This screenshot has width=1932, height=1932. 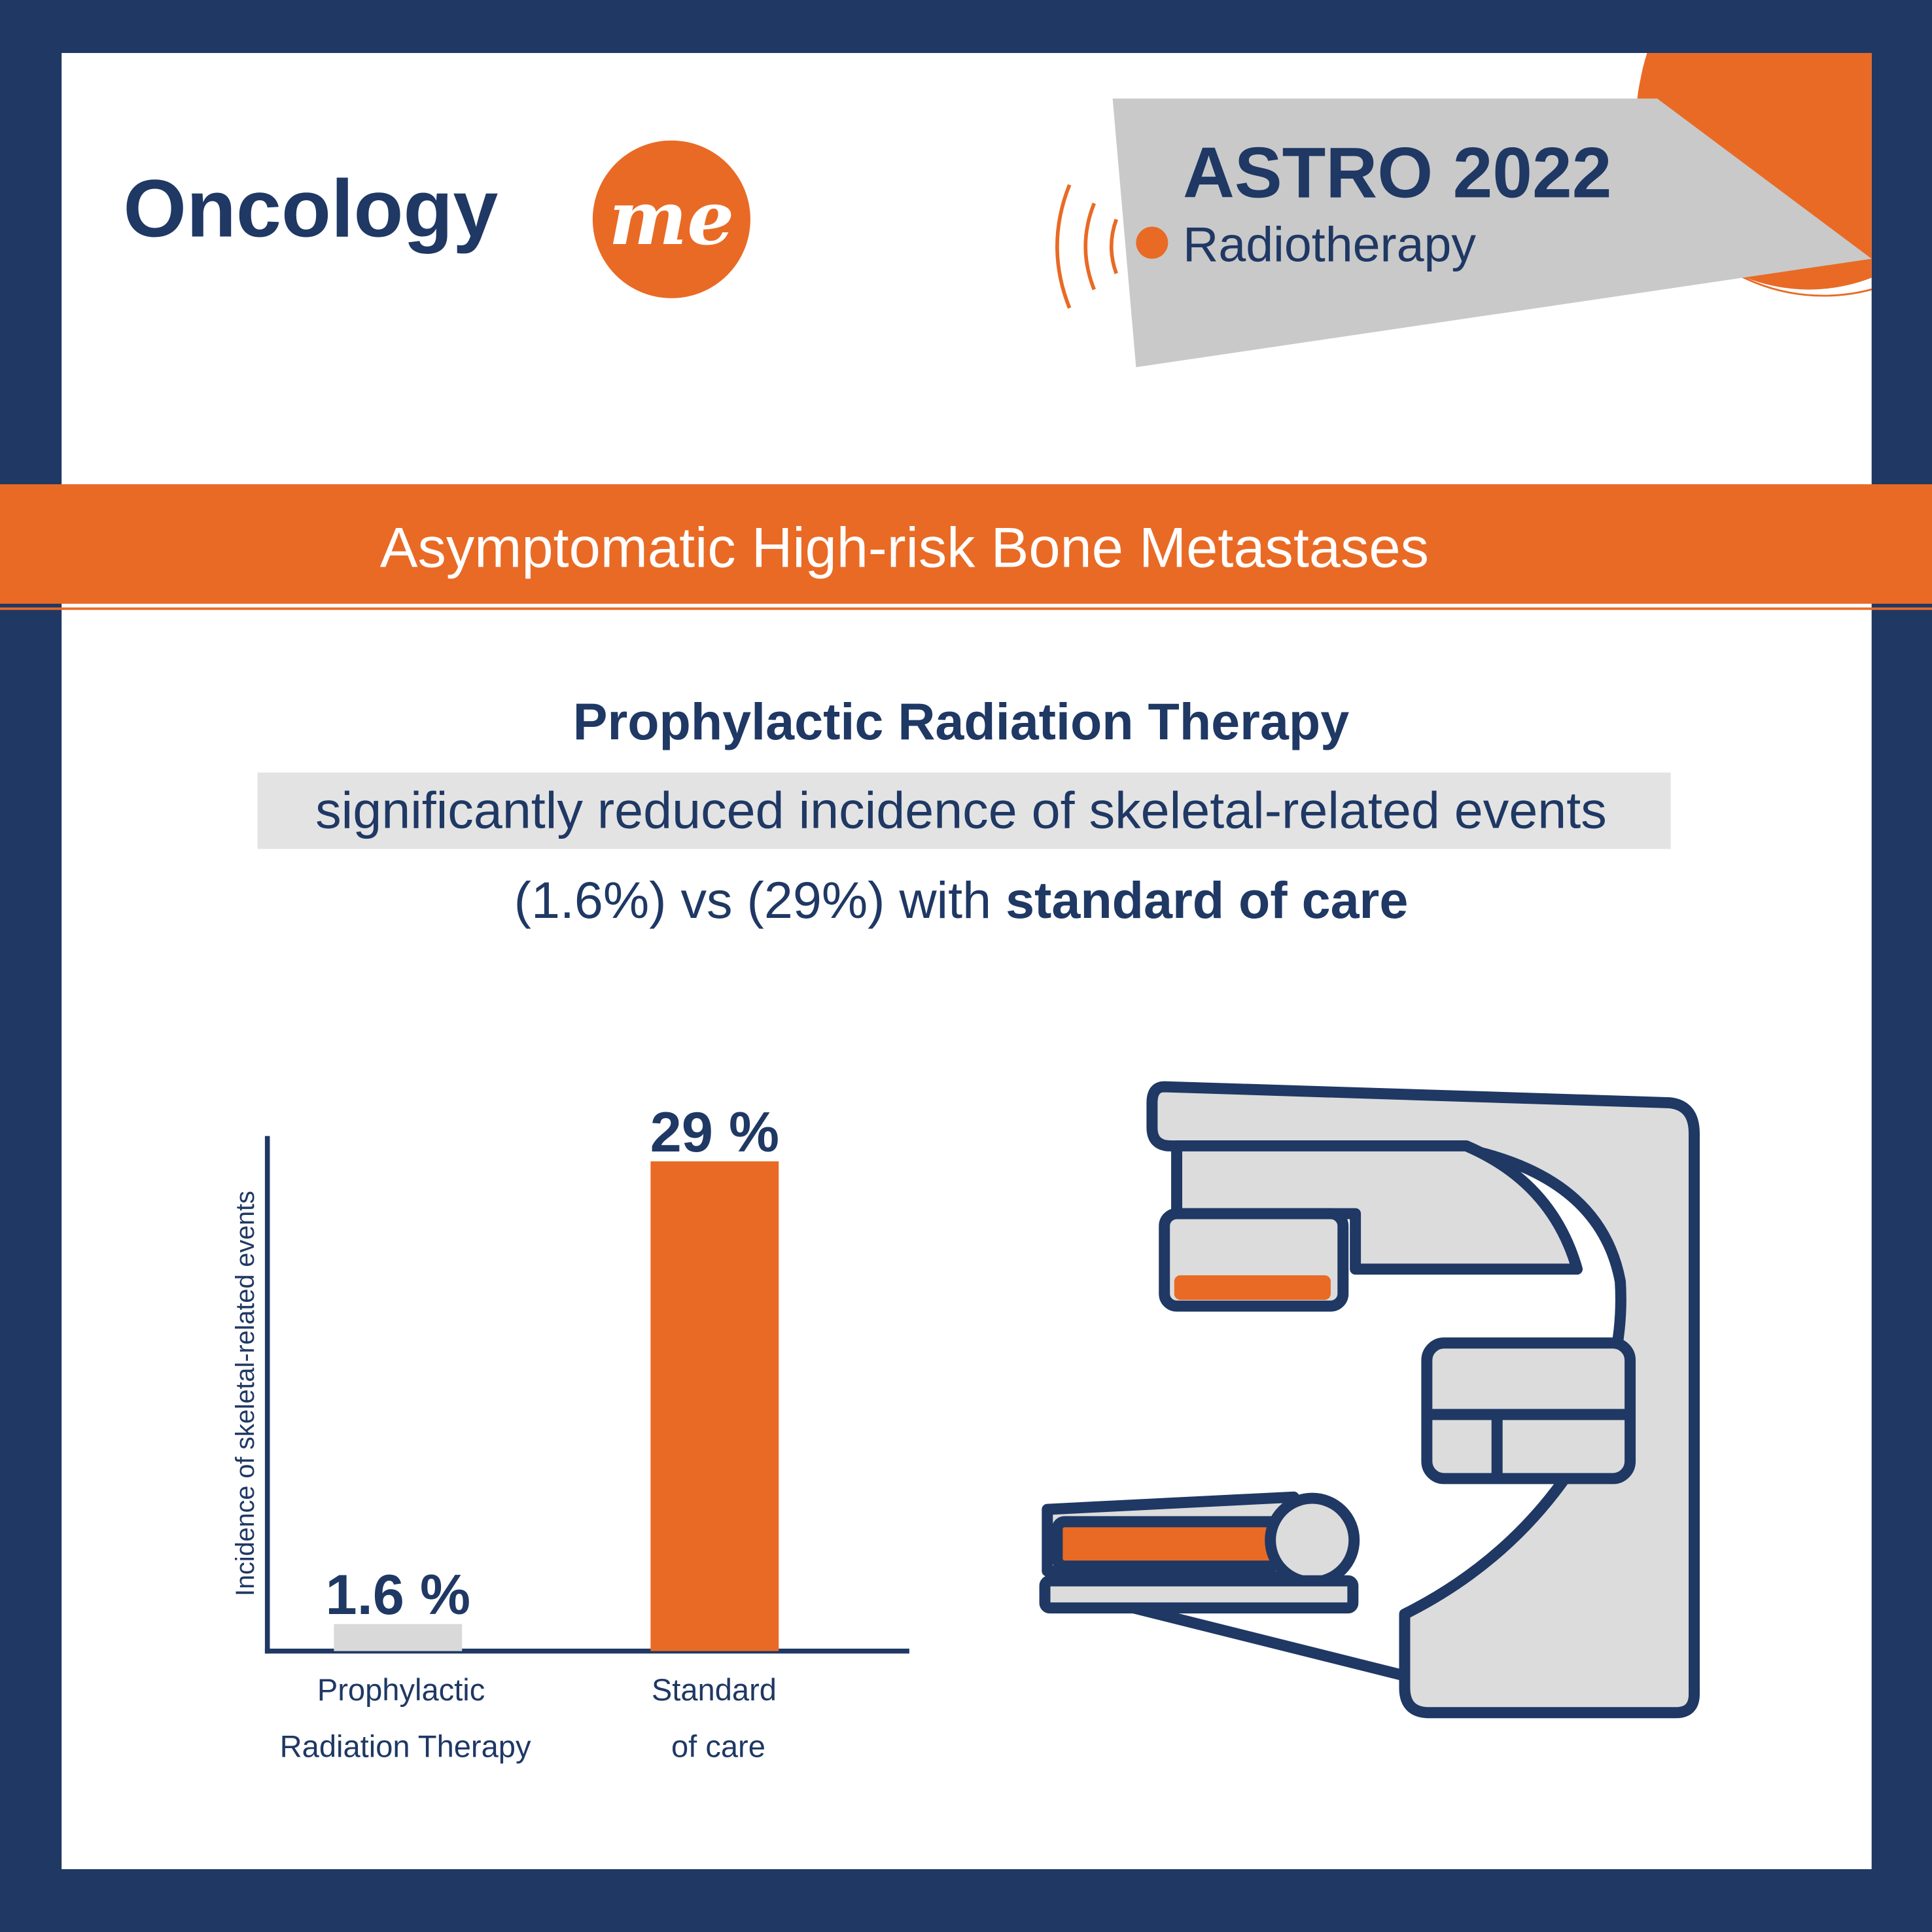 What do you see at coordinates (1207, 900) in the screenshot?
I see `headline-3-bold: standard of care` at bounding box center [1207, 900].